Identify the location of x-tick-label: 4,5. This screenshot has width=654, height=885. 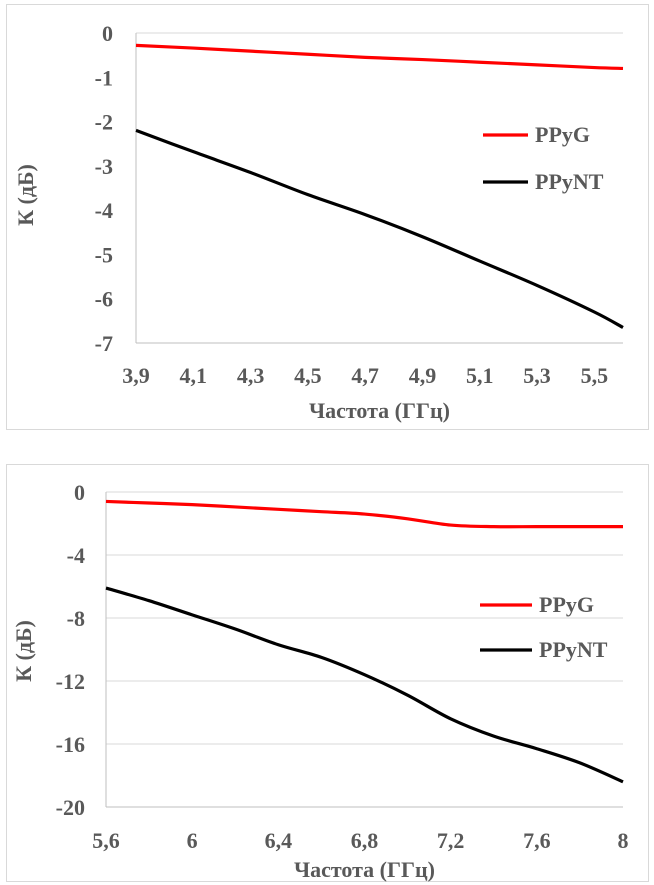
(308, 375).